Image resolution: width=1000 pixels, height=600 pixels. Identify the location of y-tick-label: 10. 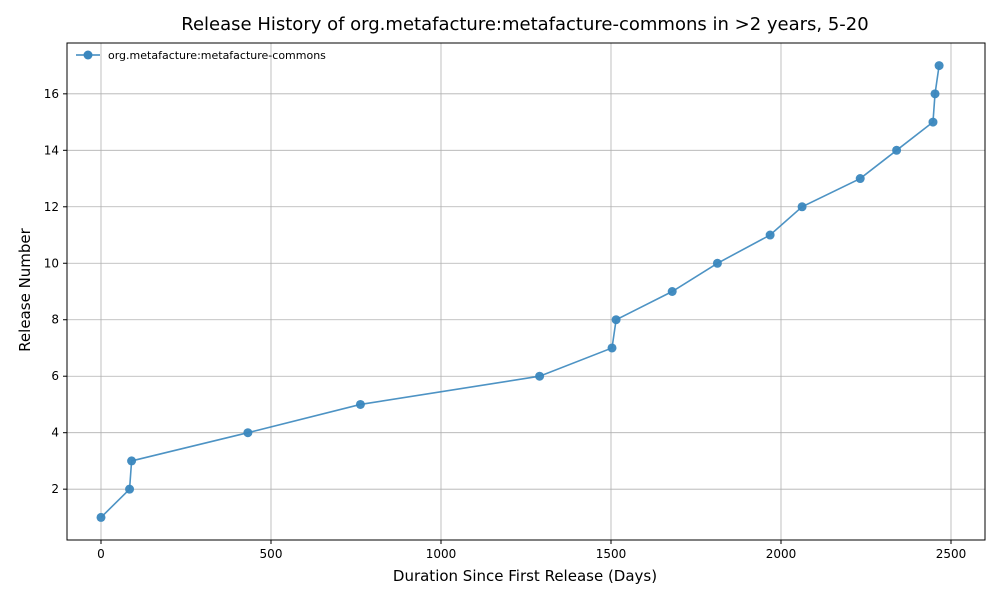
(51, 263).